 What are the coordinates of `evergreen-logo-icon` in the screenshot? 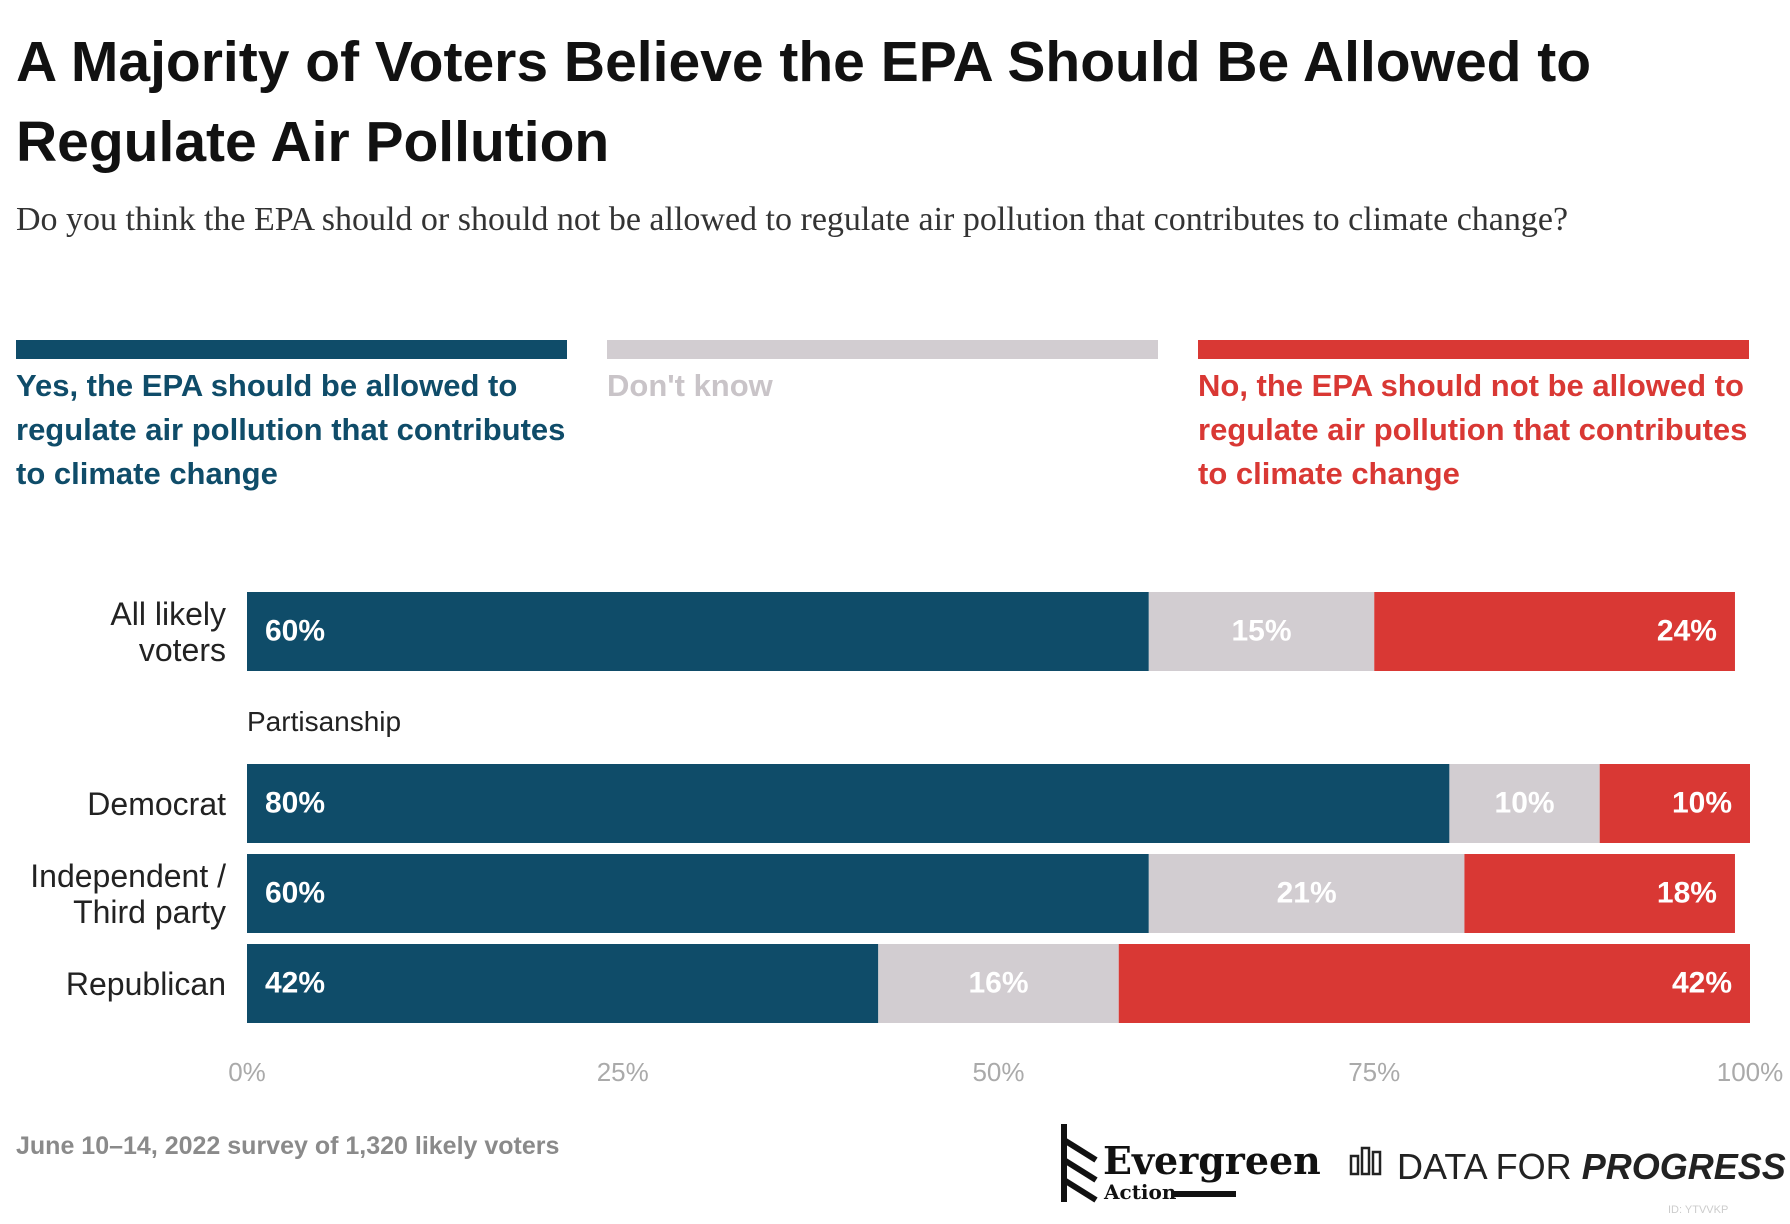 It's located at (1148, 1163).